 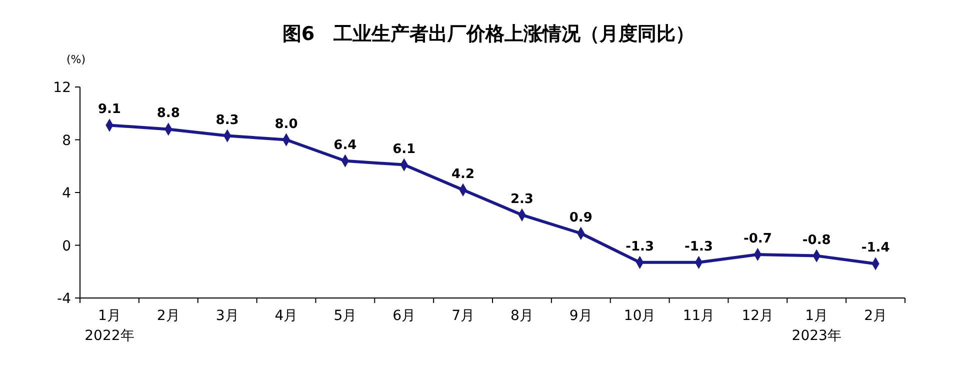 I want to click on x-tick-label: 11月, so click(x=698, y=316).